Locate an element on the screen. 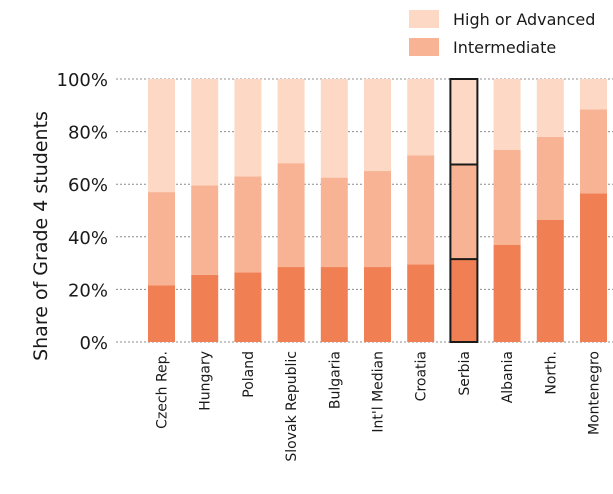 This screenshot has height=494, width=613. x-tick-label: North. is located at coordinates (551, 373).